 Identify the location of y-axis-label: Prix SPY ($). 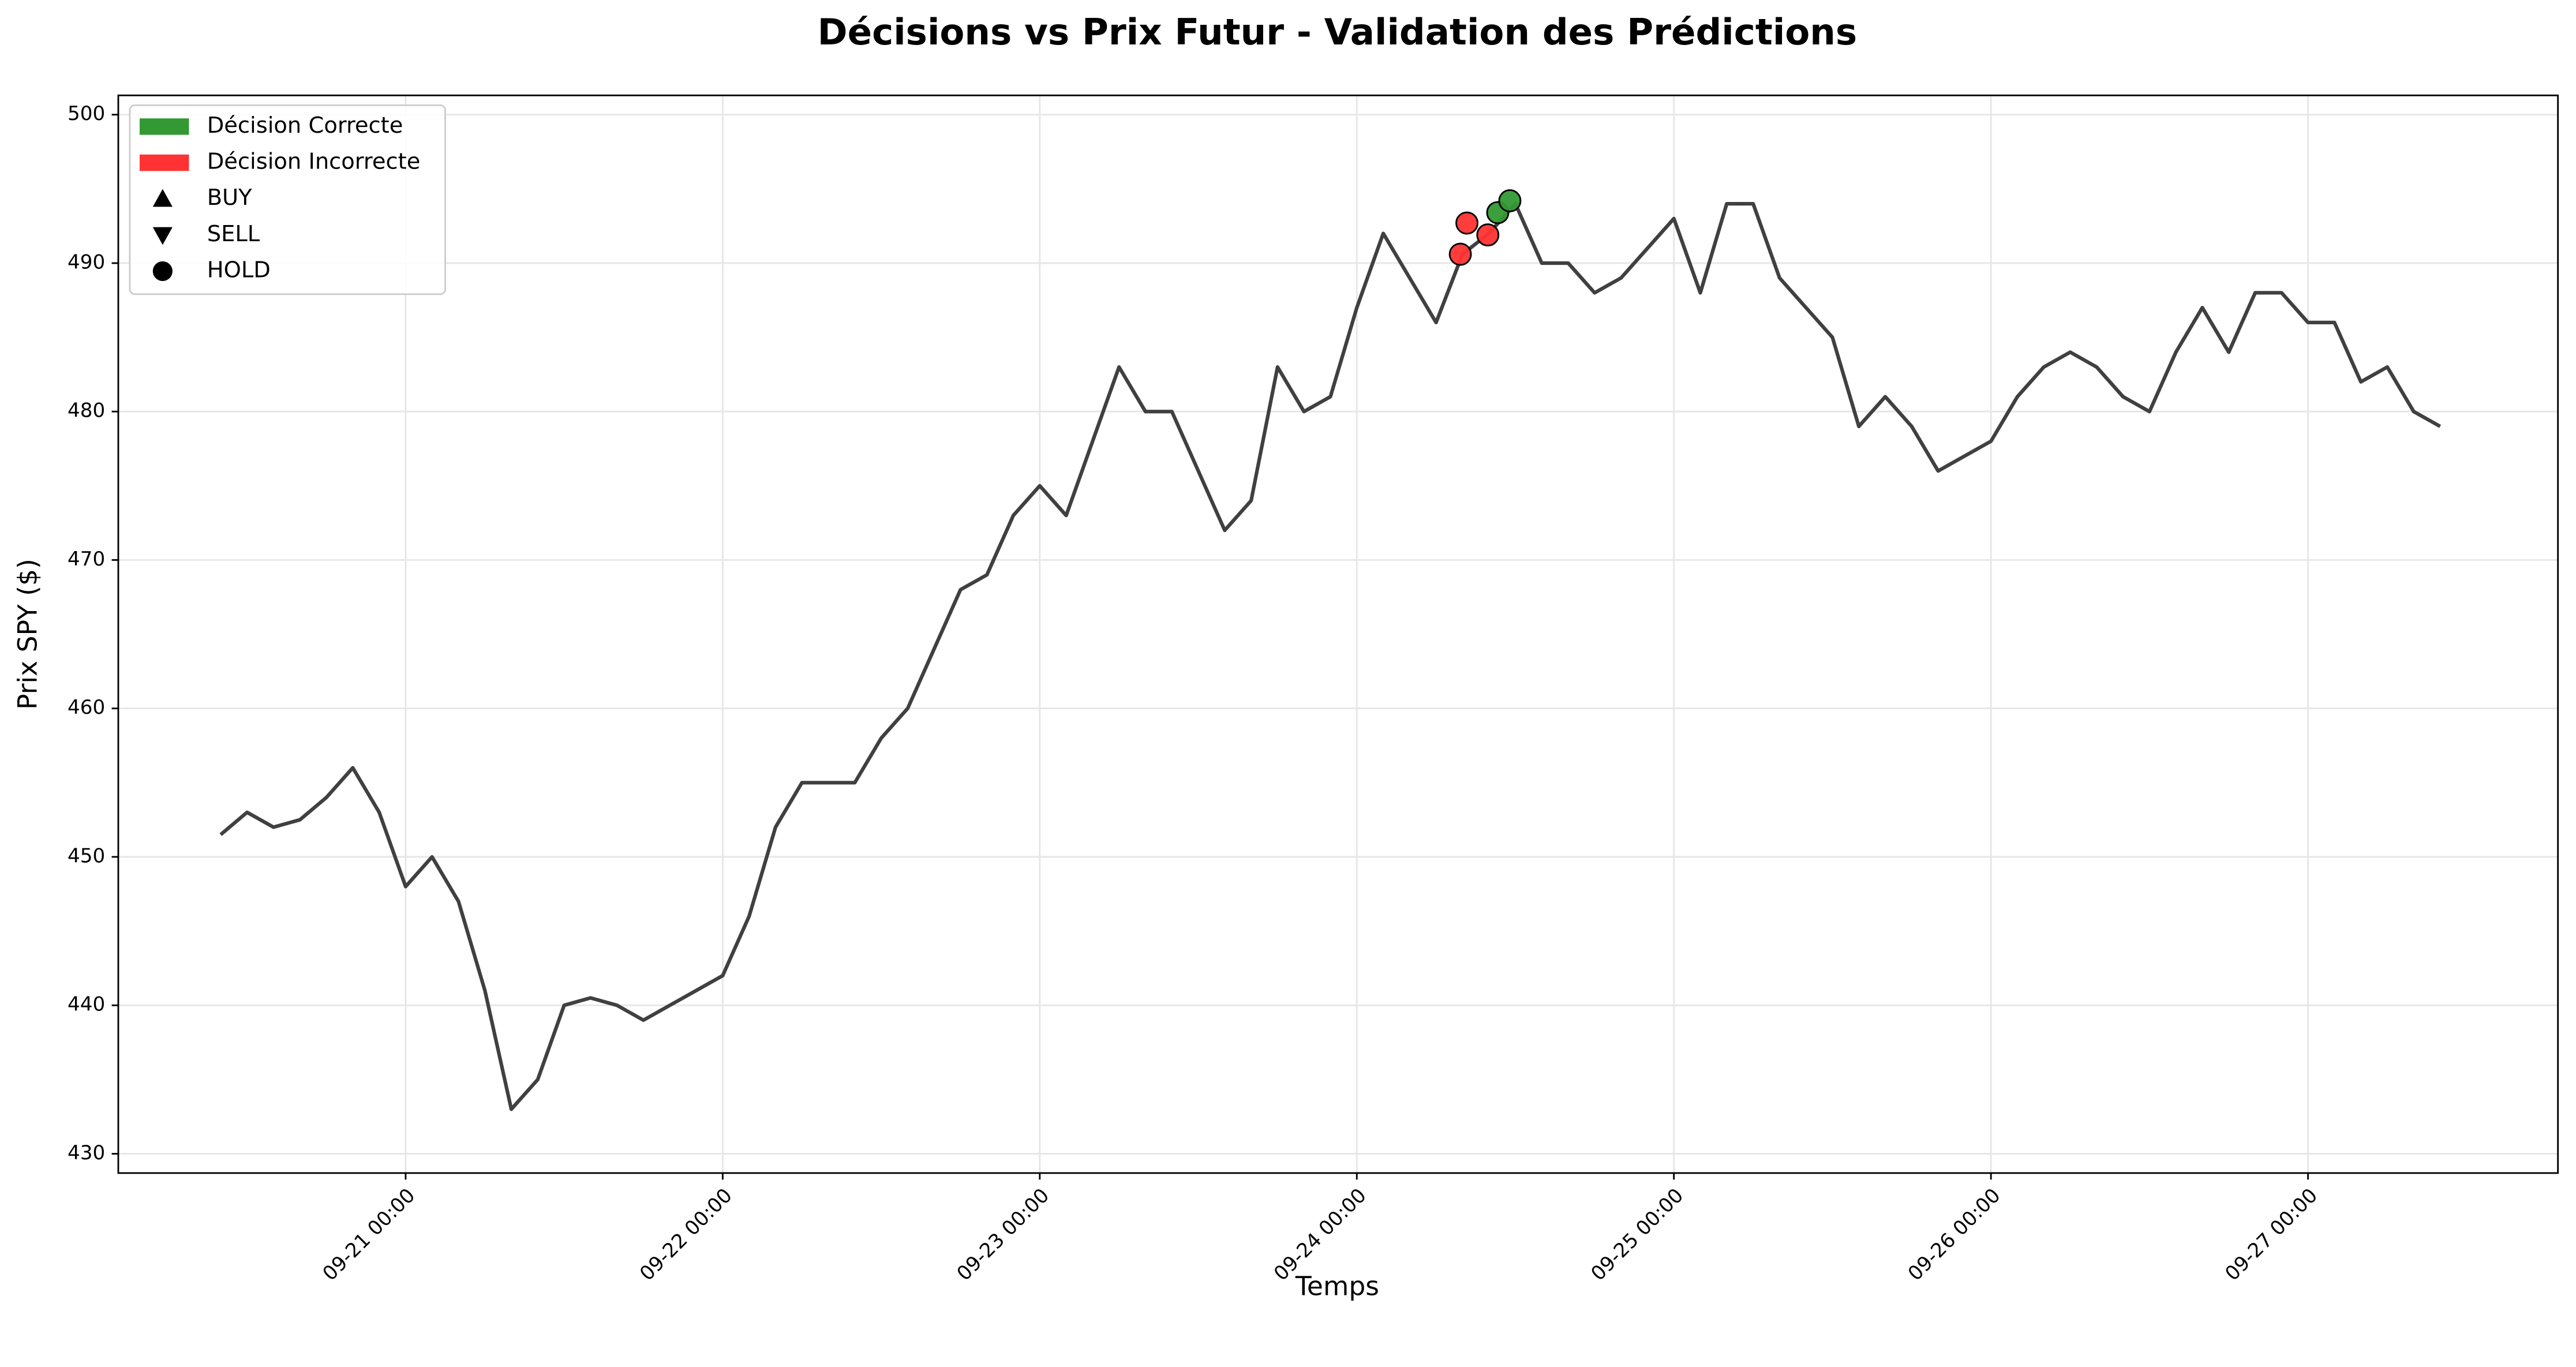
(28, 635).